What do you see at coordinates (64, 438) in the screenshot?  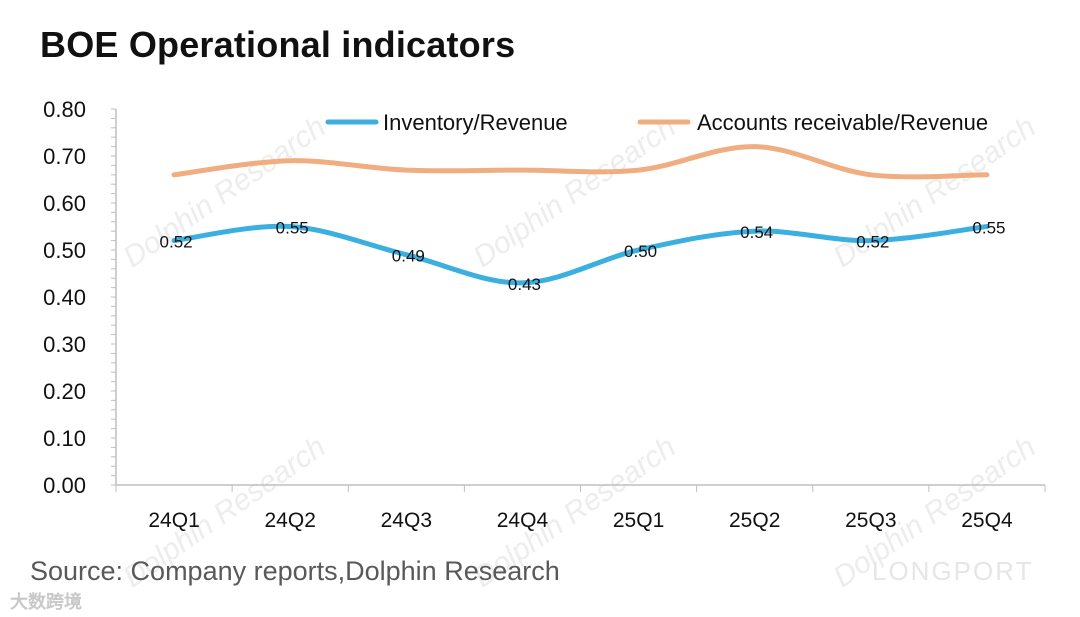 I see `y-tick-label: 0.10` at bounding box center [64, 438].